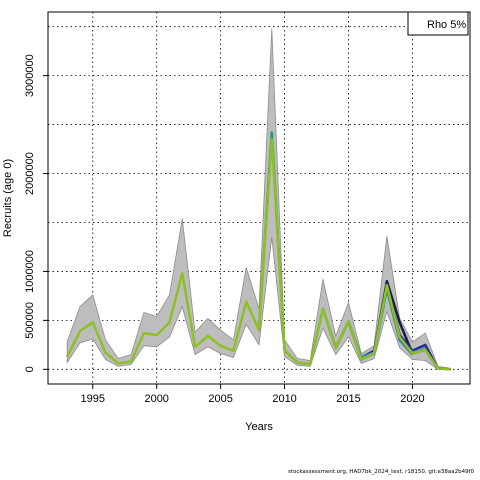 The height and width of the screenshot is (480, 480). Describe the element at coordinates (412, 399) in the screenshot. I see `x-tick-label: 2020` at that location.